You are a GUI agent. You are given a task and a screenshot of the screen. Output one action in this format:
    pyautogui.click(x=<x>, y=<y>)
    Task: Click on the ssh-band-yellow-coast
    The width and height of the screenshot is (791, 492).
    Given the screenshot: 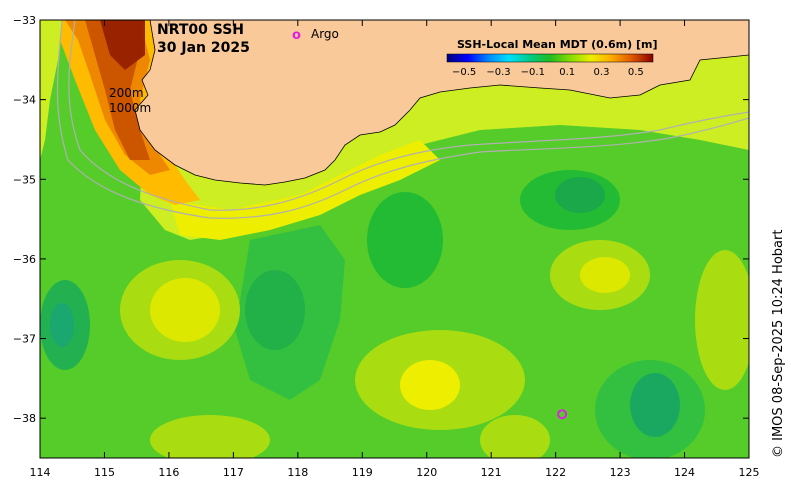 What is the action you would take?
    pyautogui.click(x=305, y=190)
    